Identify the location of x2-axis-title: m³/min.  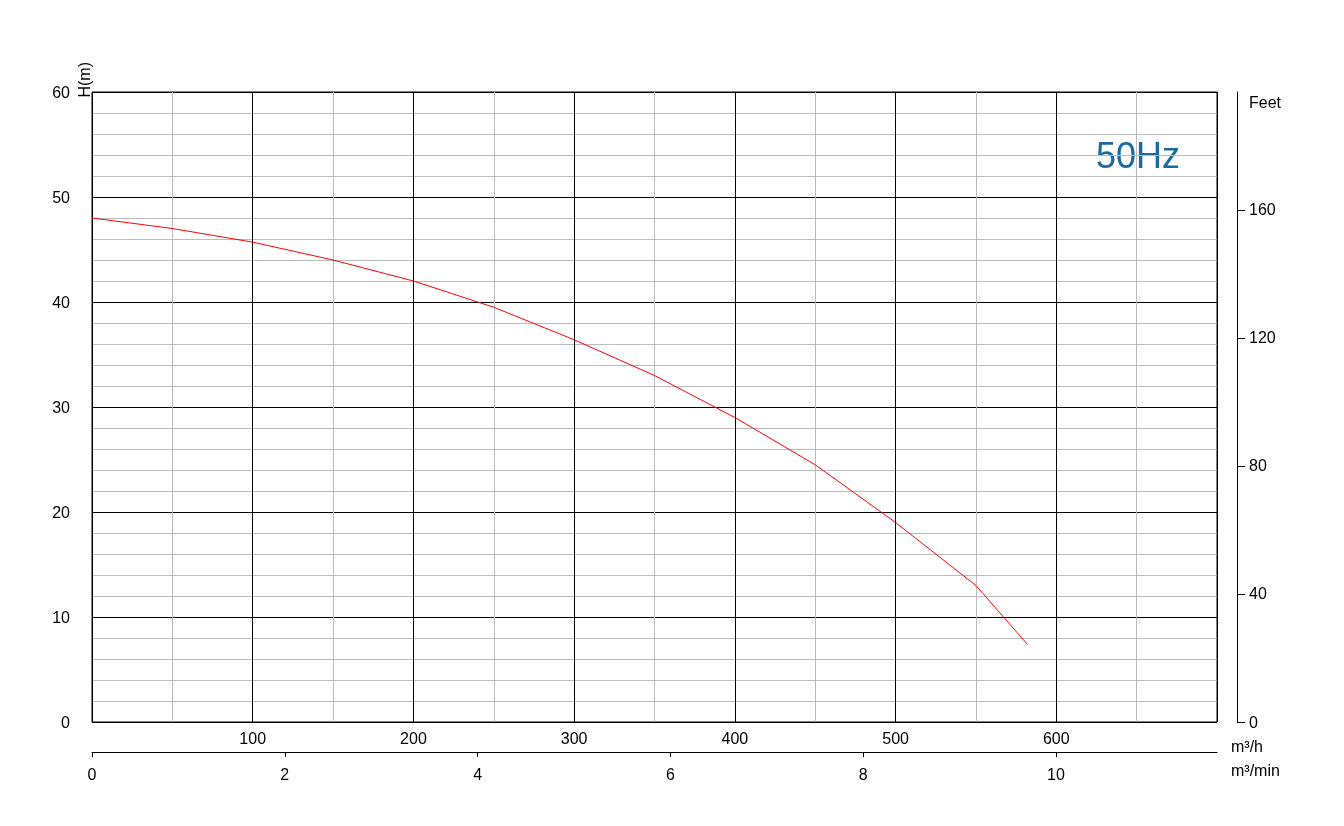
(1255, 770).